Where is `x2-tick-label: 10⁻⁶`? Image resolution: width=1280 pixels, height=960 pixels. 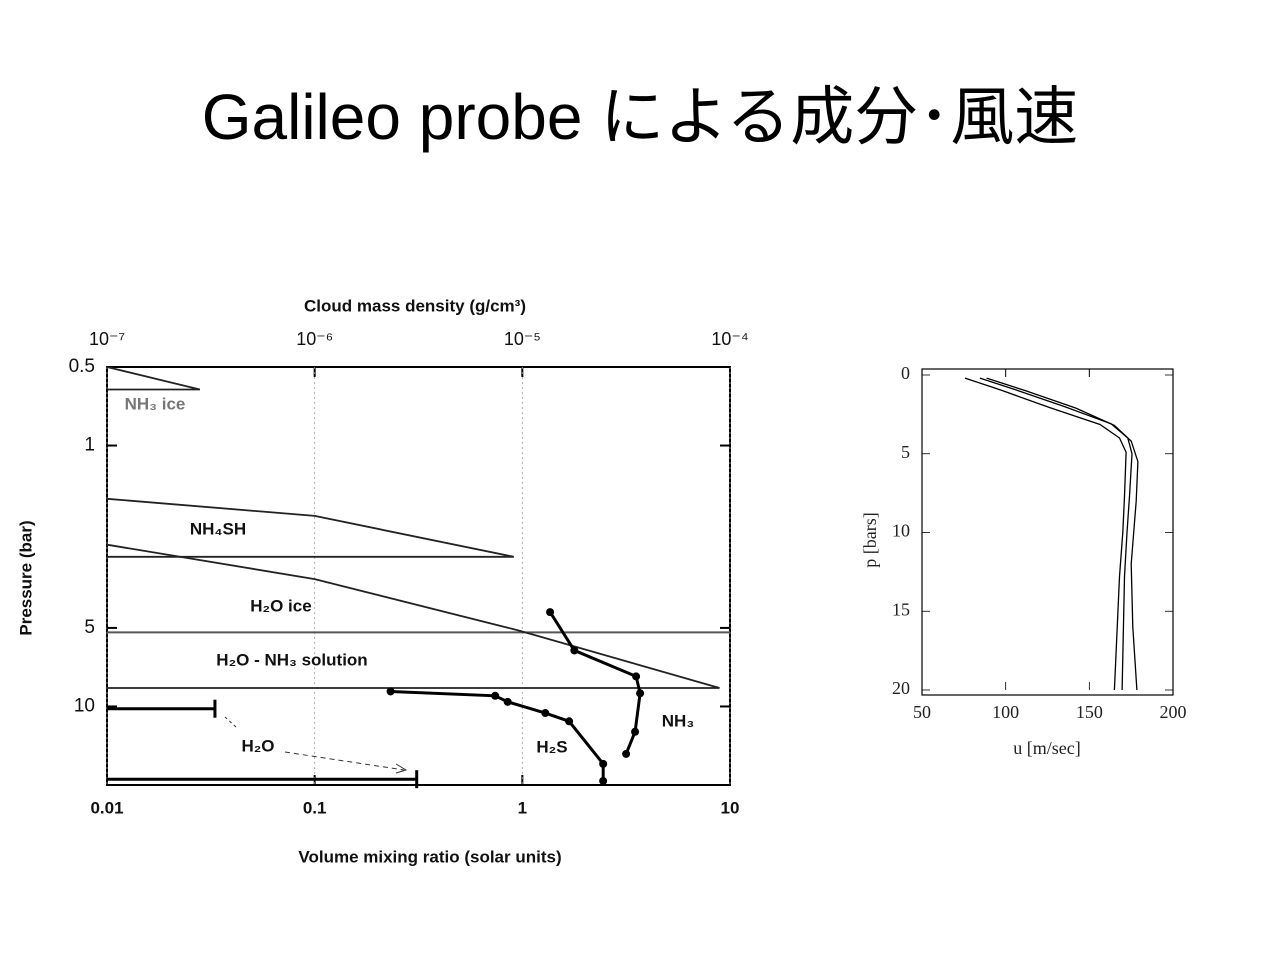
x2-tick-label: 10⁻⁶ is located at coordinates (314, 339).